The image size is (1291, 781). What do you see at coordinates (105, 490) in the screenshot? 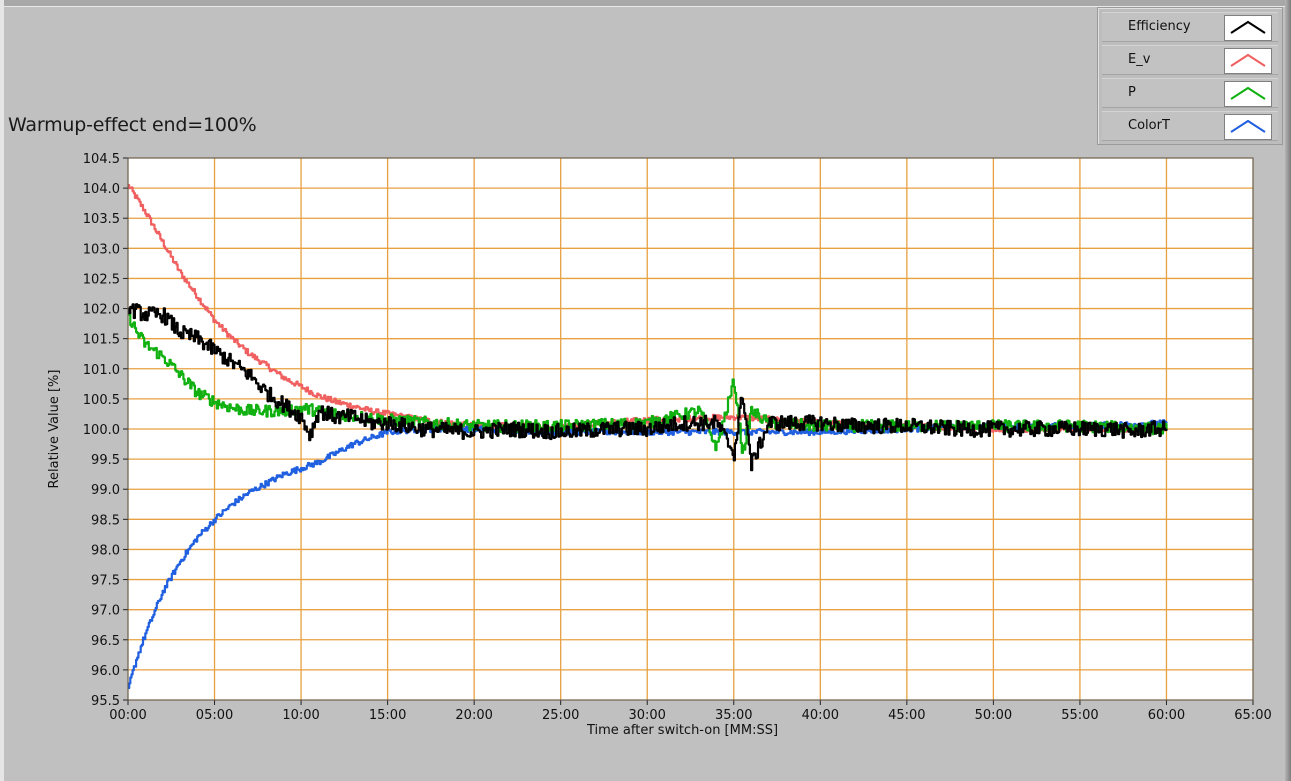
I see `y-tick-label: 99.0` at bounding box center [105, 490].